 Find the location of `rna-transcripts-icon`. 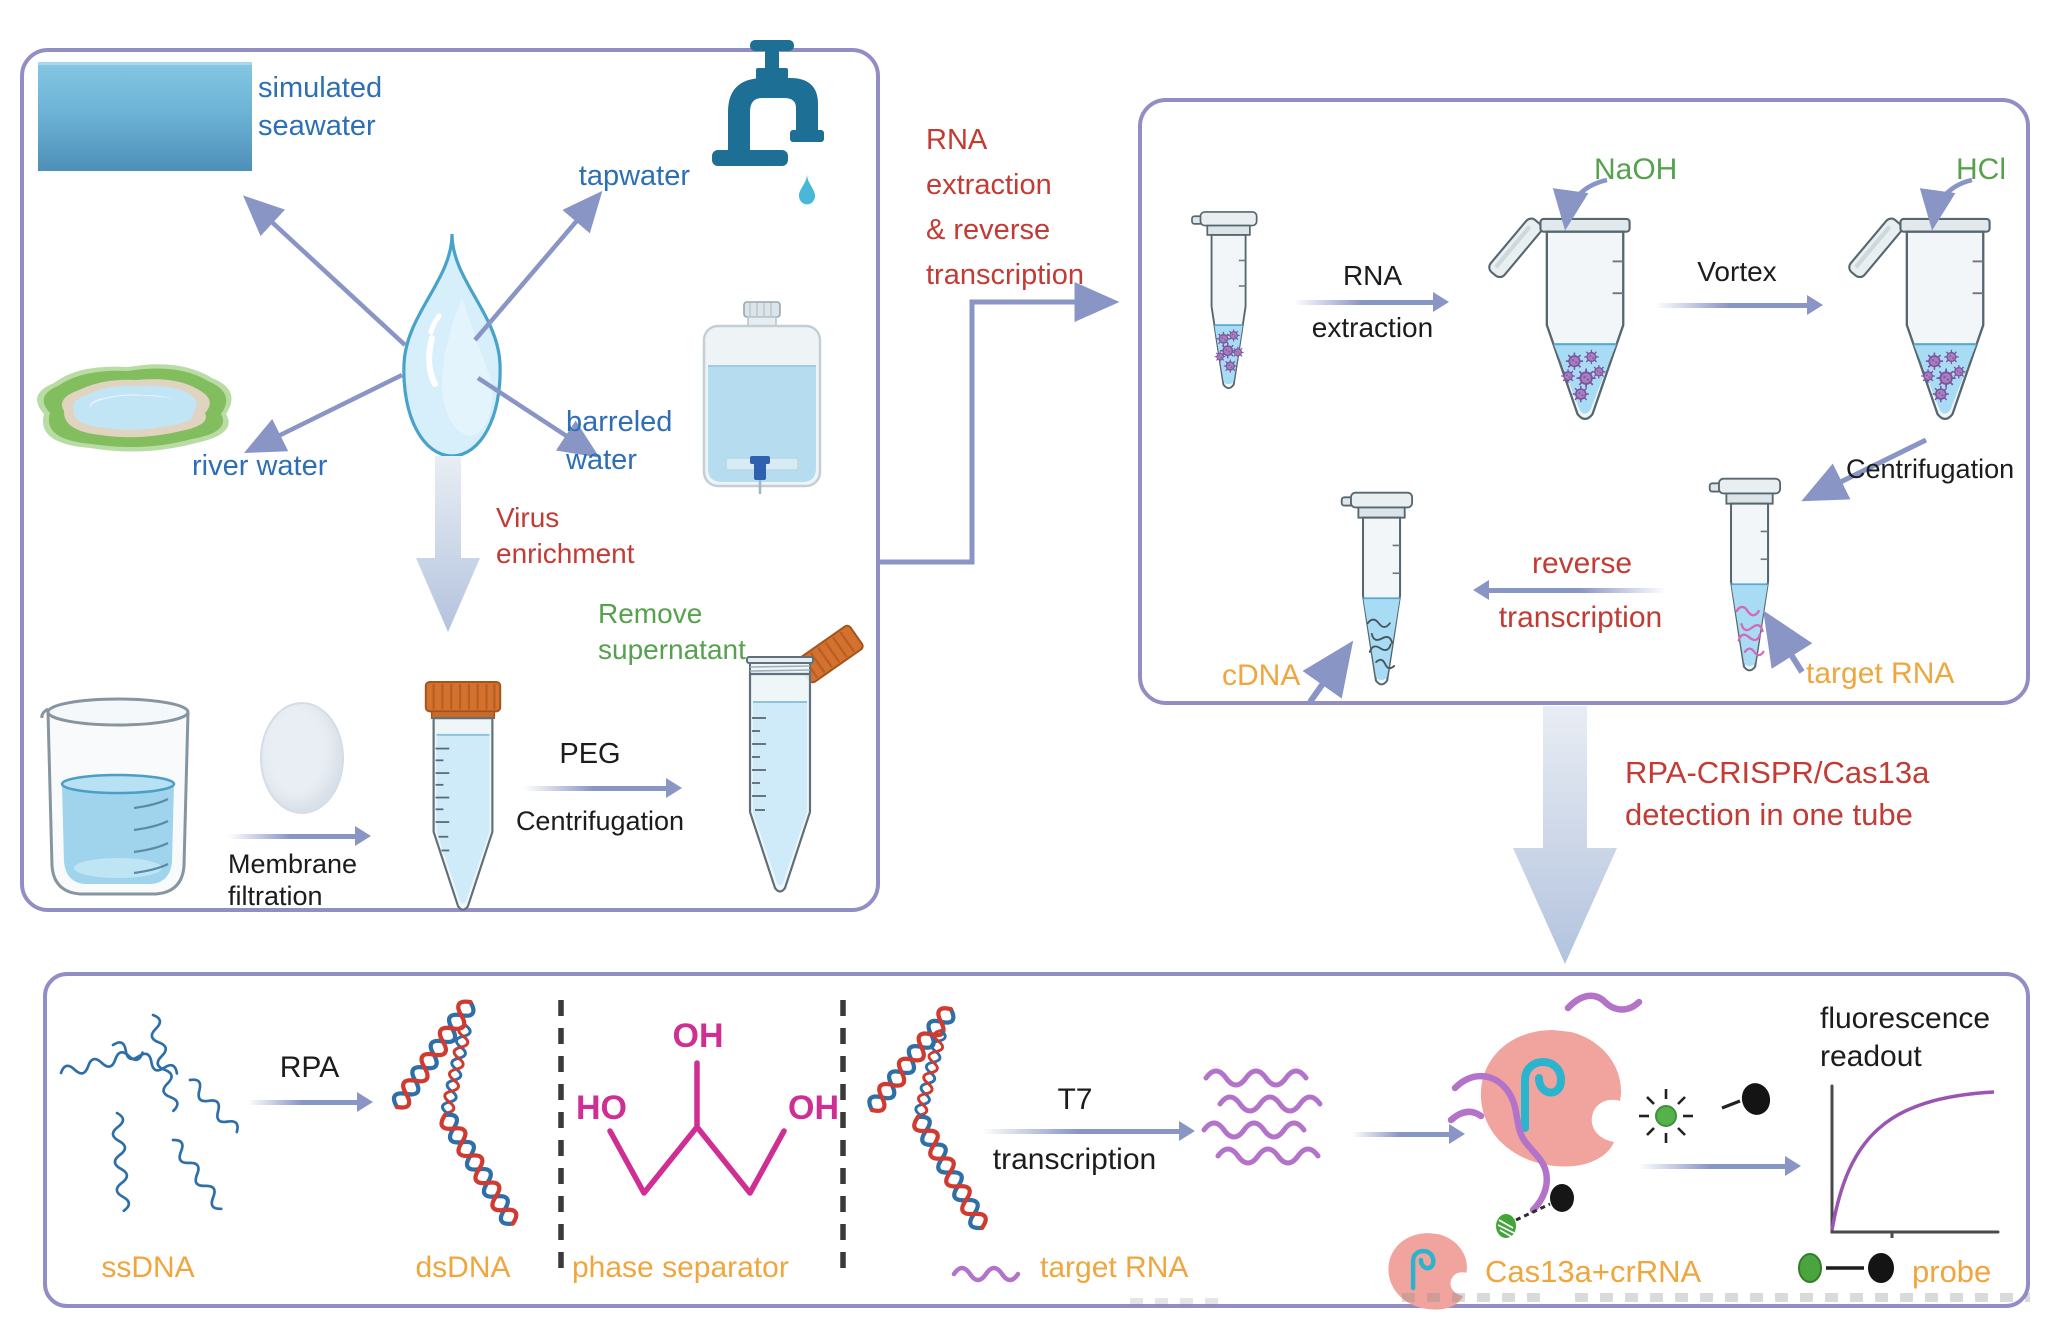

rna-transcripts-icon is located at coordinates (1262, 1117).